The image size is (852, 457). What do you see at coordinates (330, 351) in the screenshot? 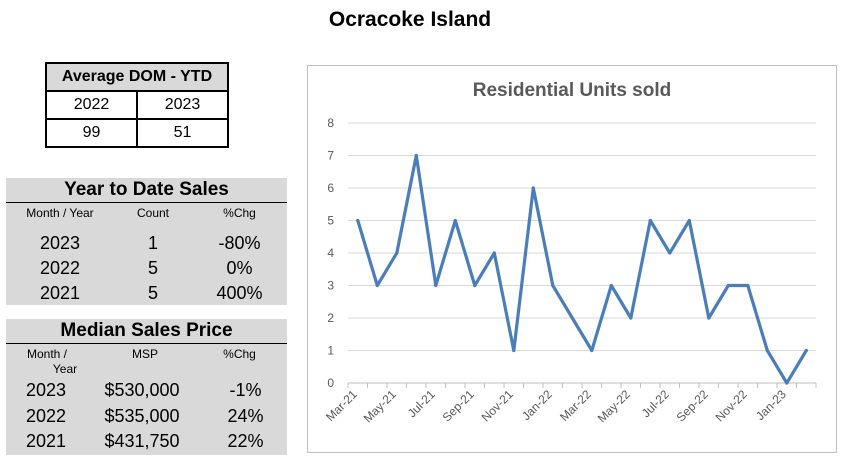
I see `y-tick-label: 1` at bounding box center [330, 351].